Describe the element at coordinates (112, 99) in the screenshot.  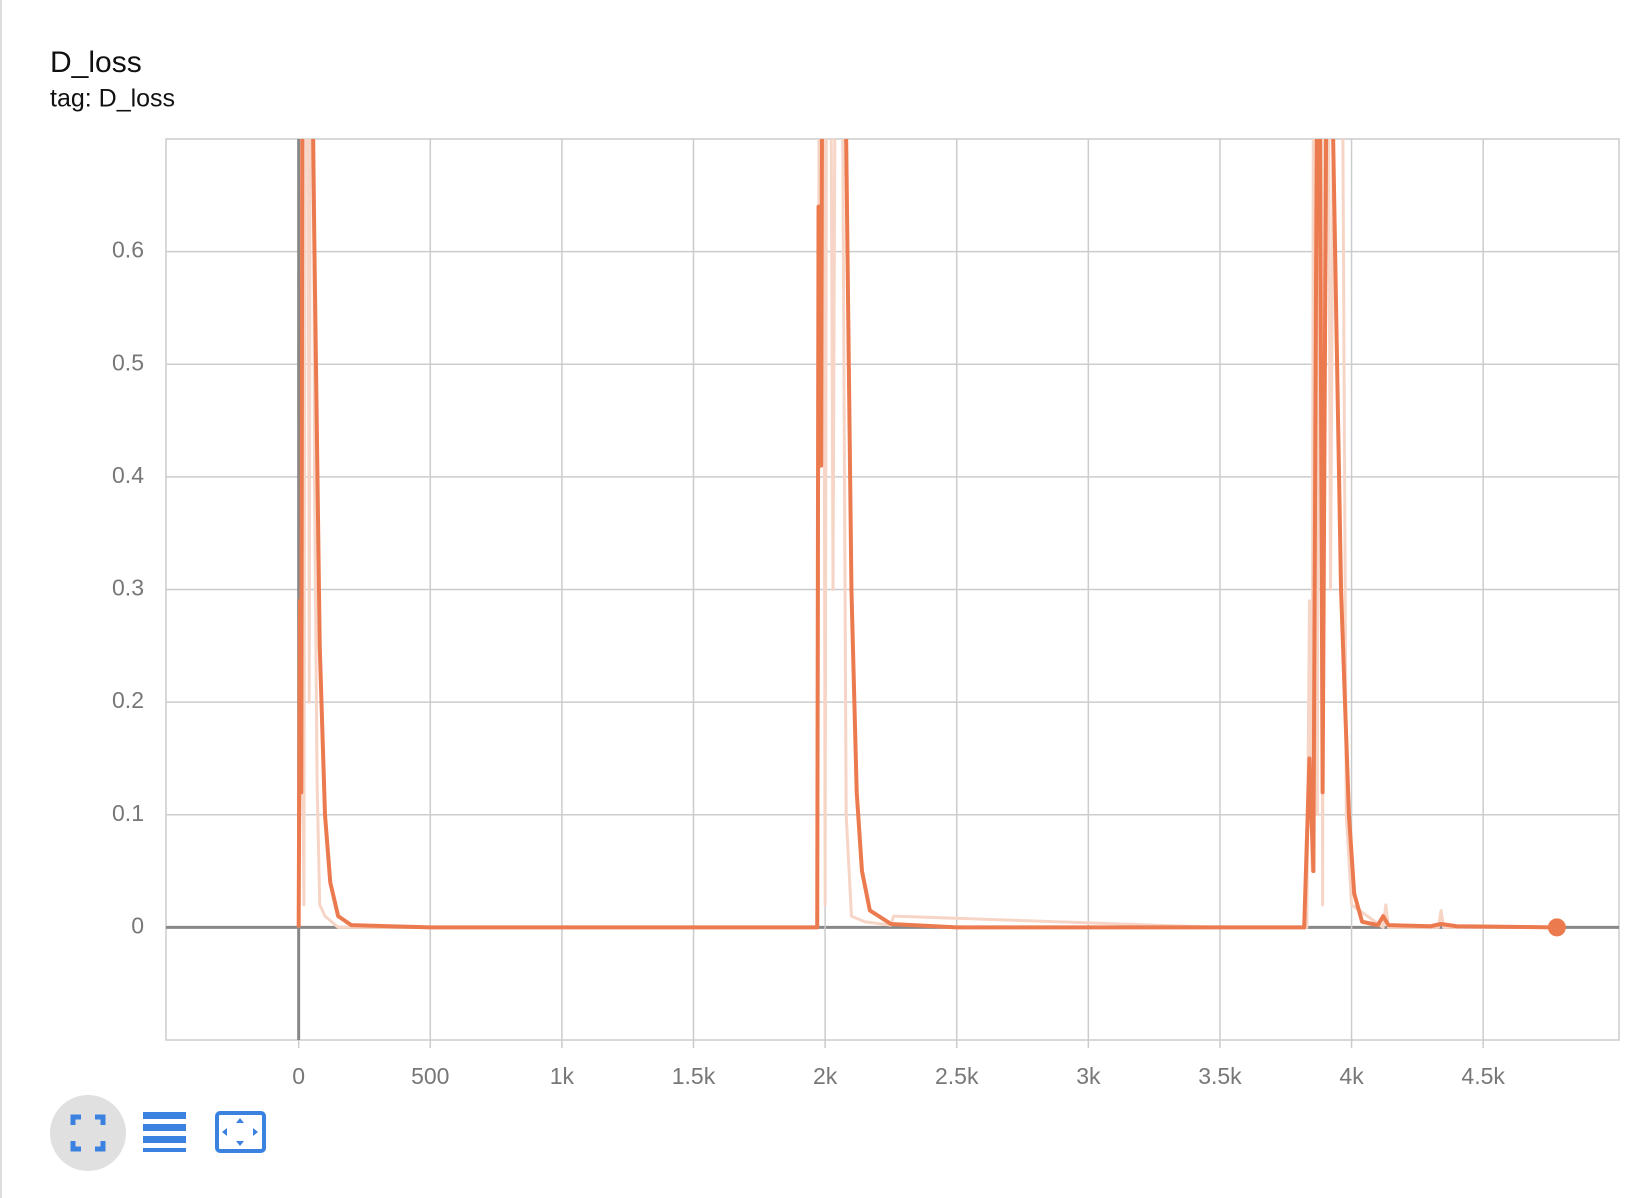
I see `chart-subtitle: tag: D_loss` at that location.